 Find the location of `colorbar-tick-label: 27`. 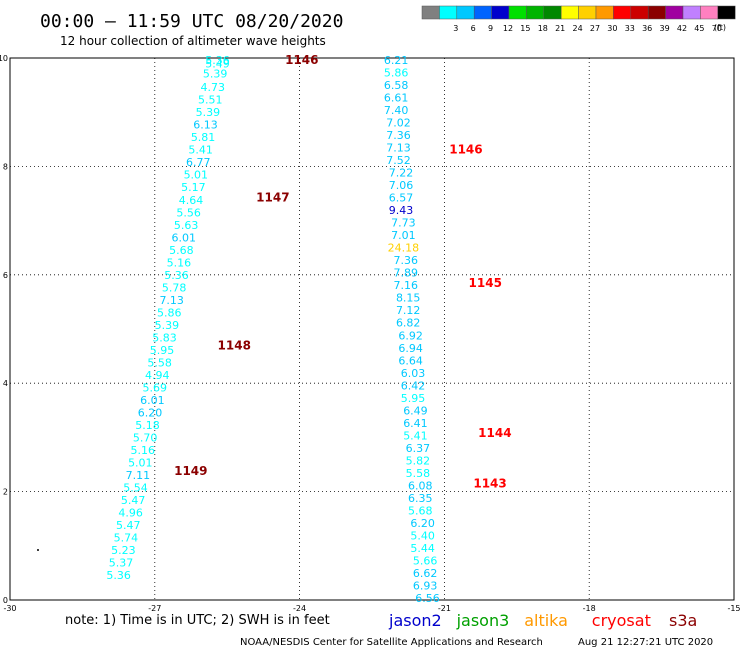

colorbar-tick-label: 27 is located at coordinates (595, 28).